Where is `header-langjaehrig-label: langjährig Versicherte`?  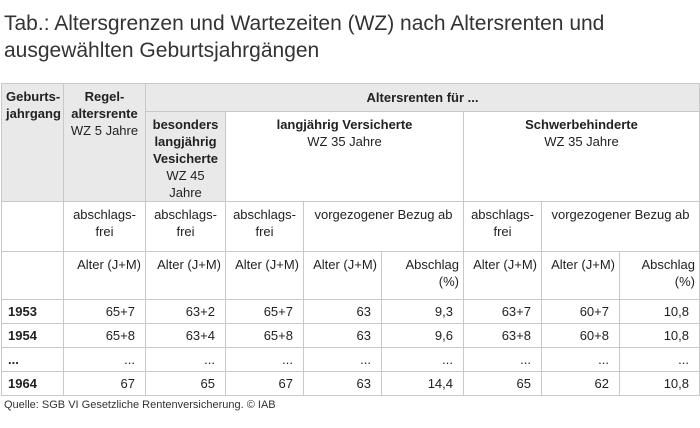
header-langjaehrig-label: langjährig Versicherte is located at coordinates (344, 124).